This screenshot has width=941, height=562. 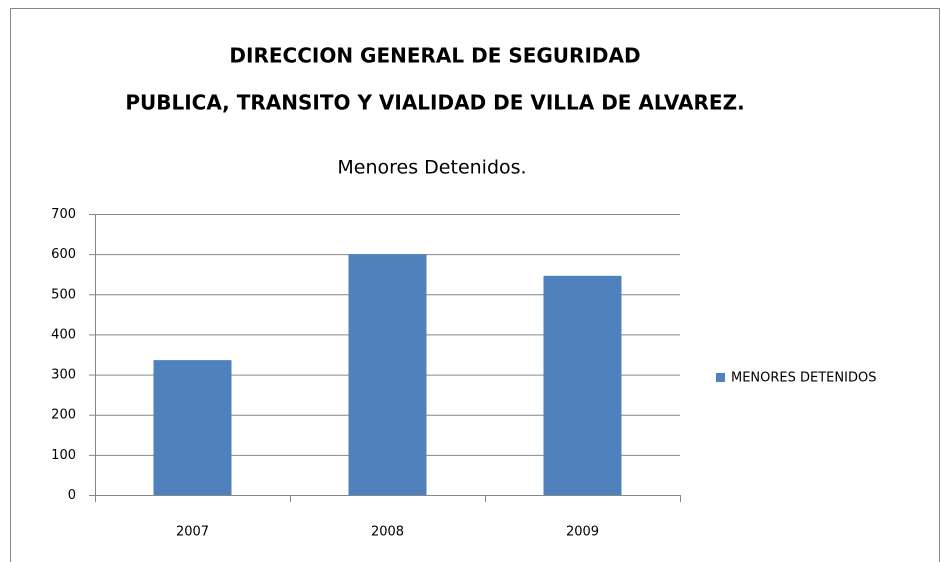 What do you see at coordinates (63, 214) in the screenshot?
I see `y-tick-label: 700` at bounding box center [63, 214].